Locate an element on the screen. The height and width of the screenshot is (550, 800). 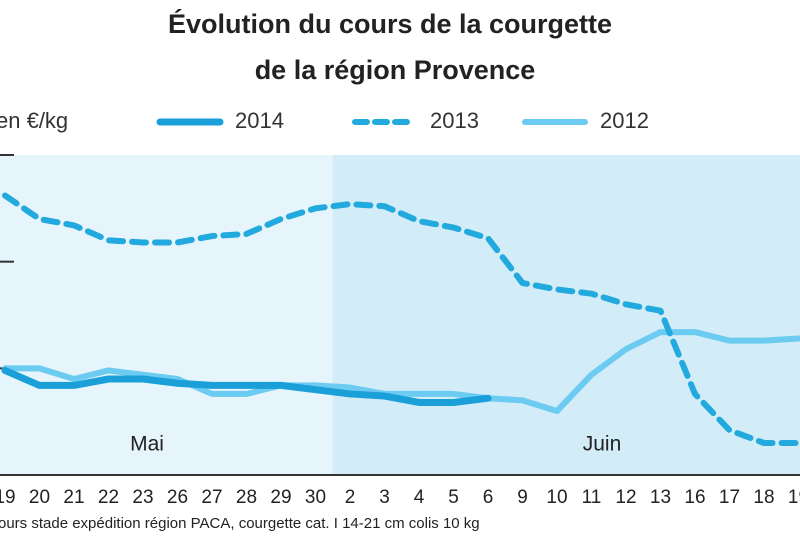
x-tick-label: 17 is located at coordinates (729, 497).